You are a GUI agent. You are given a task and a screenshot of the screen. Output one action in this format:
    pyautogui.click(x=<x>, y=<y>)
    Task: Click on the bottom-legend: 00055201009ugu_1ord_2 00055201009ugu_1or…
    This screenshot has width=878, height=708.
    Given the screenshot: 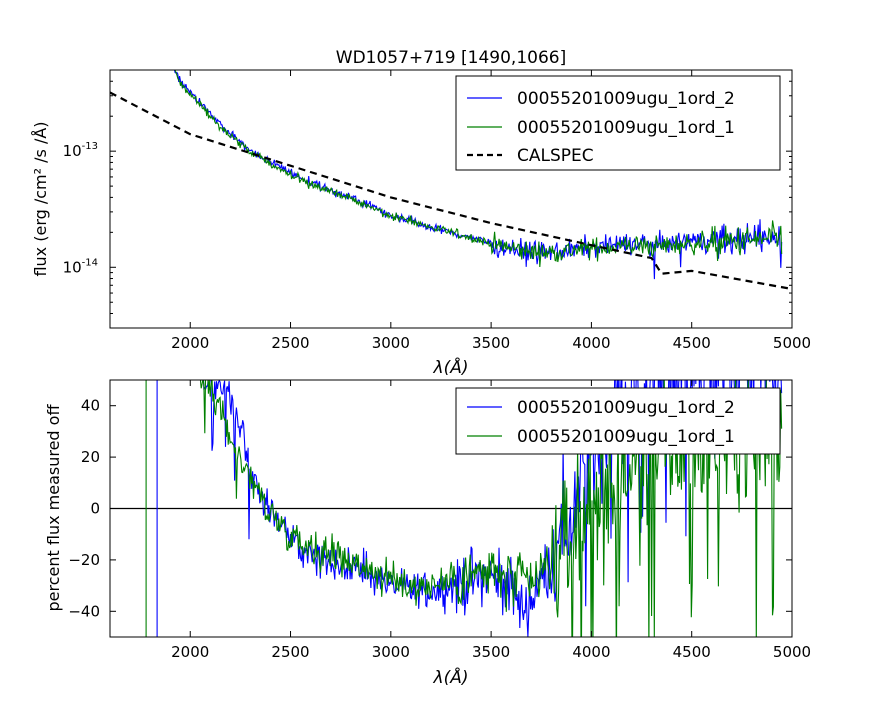 What is the action you would take?
    pyautogui.click(x=618, y=421)
    